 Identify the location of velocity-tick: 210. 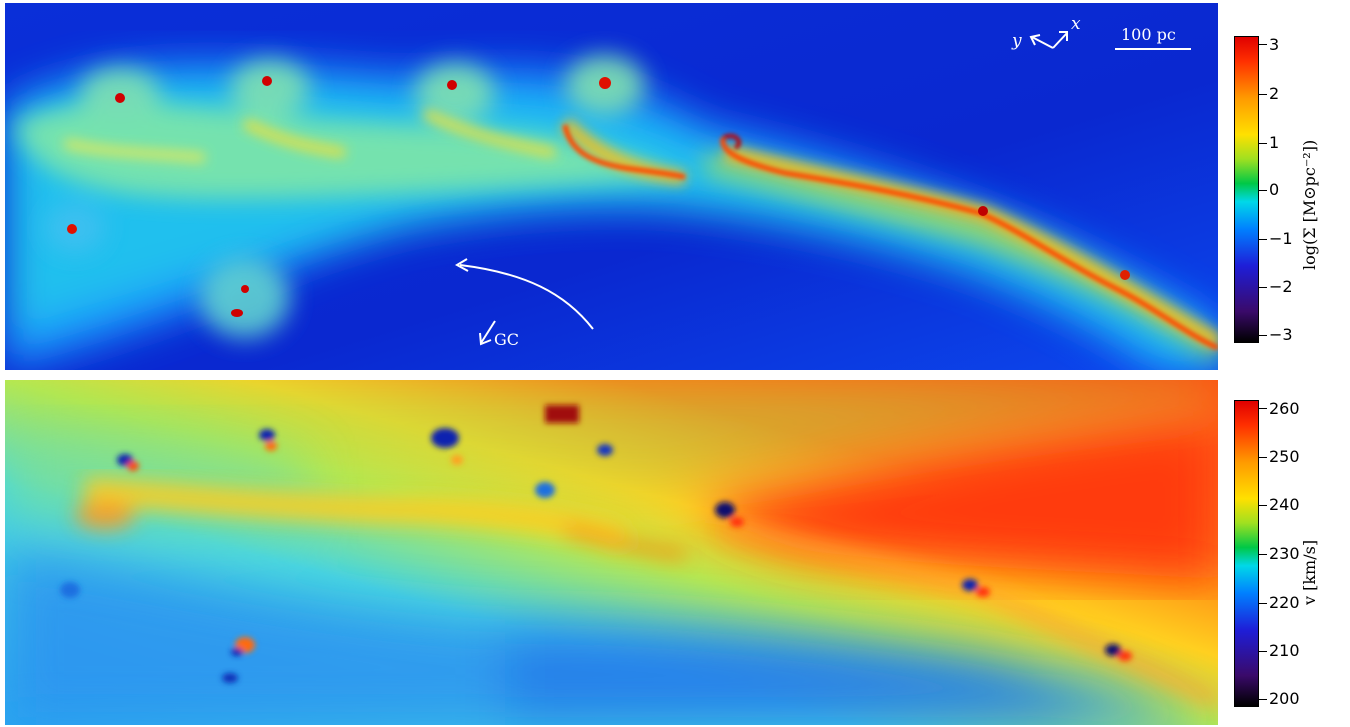
(1284, 650).